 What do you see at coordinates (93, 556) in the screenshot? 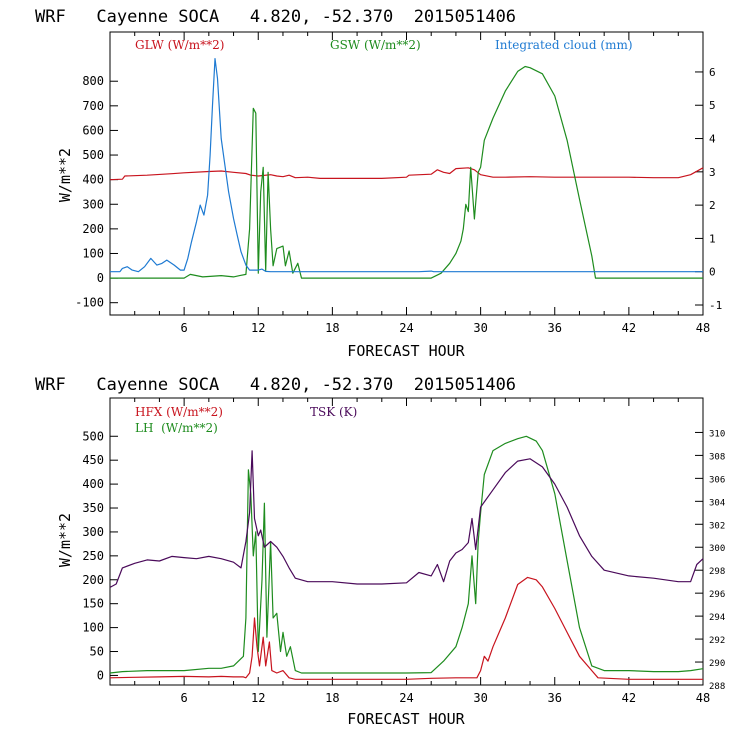
I see `bottom-y-tick-label: 250` at bounding box center [93, 556].